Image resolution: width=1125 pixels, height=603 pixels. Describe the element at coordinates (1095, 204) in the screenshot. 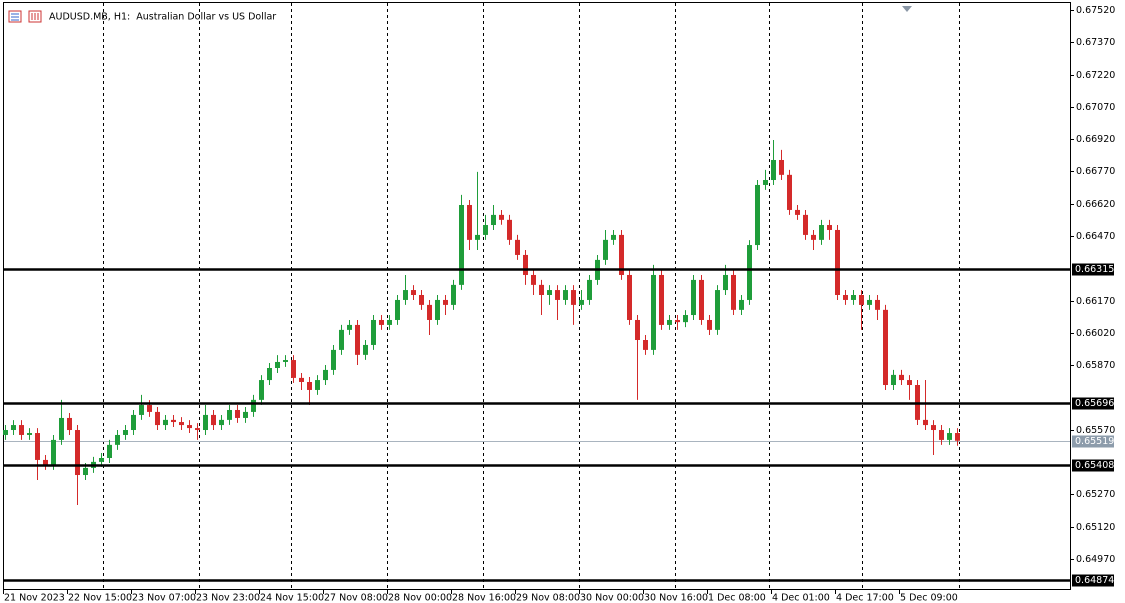

I see `y-tick-label: 0.66620` at that location.